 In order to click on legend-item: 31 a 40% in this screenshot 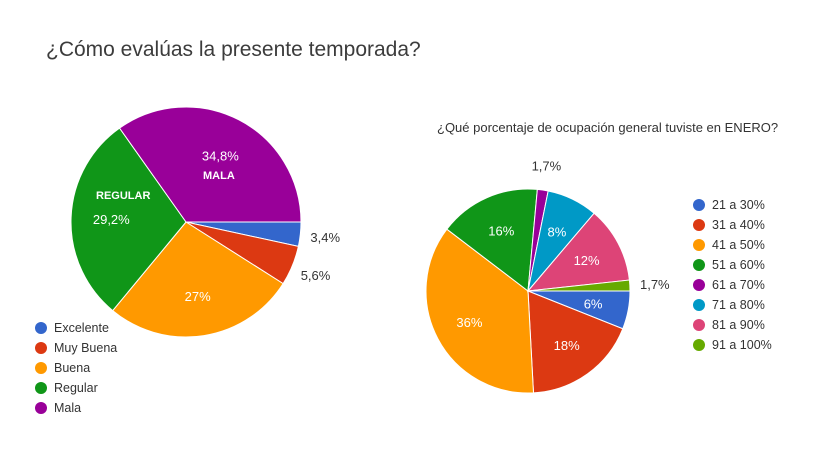, I will do `click(732, 225)`.